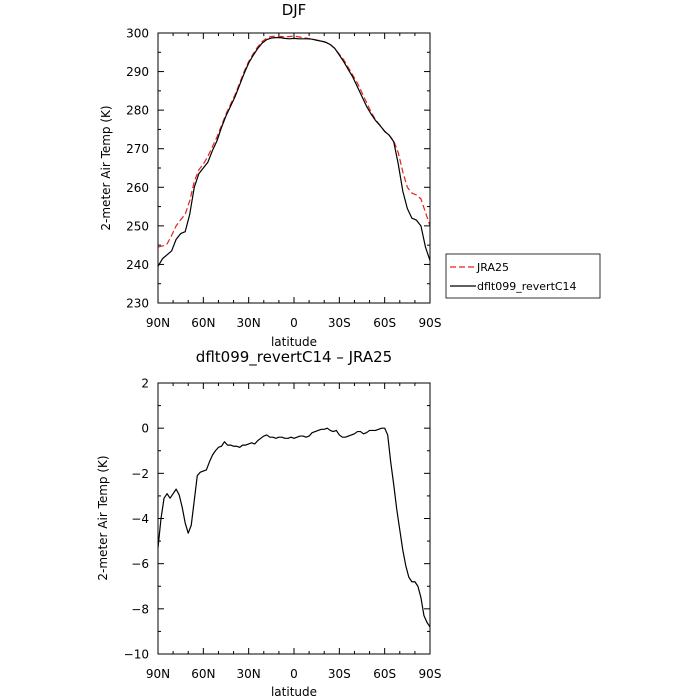  I want to click on bottom-y-tick-label: 2, so click(145, 384).